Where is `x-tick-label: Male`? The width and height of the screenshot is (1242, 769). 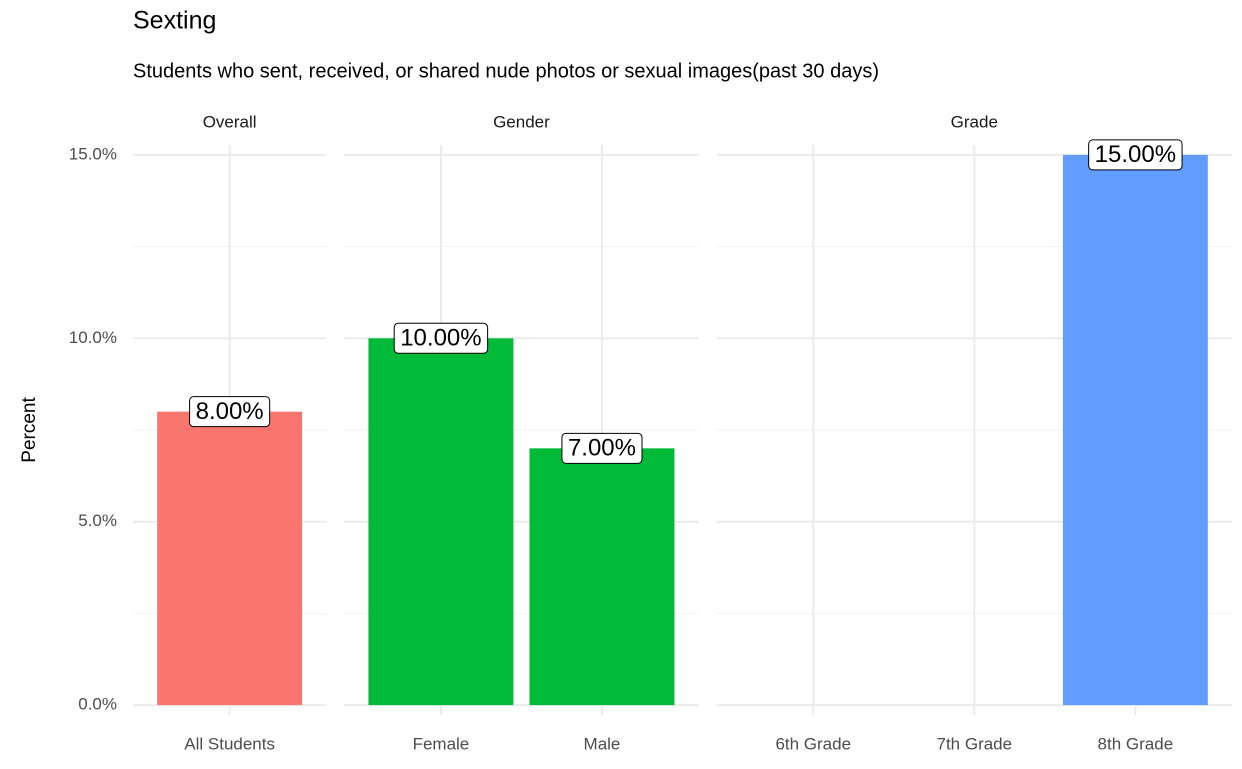 x-tick-label: Male is located at coordinates (602, 743).